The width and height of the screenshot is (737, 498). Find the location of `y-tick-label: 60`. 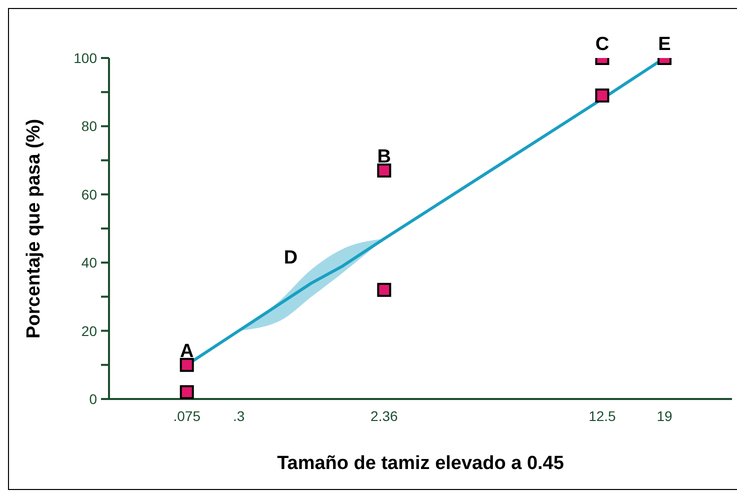

y-tick-label: 60 is located at coordinates (89, 194).